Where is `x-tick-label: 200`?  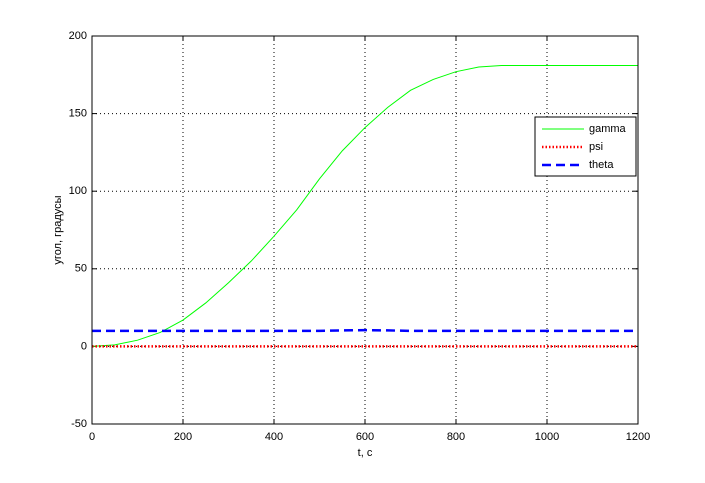 x-tick-label: 200 is located at coordinates (183, 437).